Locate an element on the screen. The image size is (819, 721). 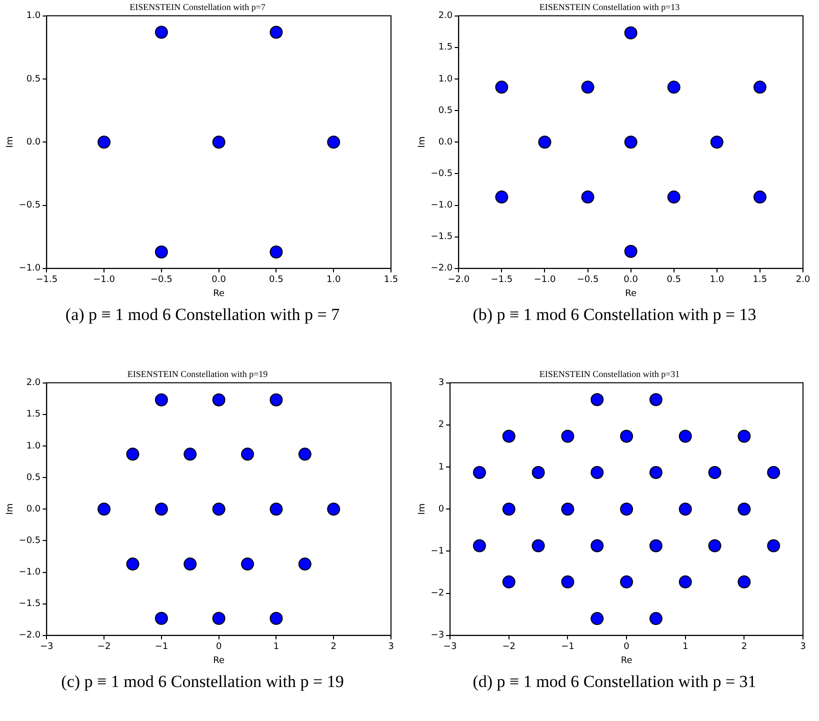
text: (c) p ≡ 1 mod 6 Constellation with p = 19 is located at coordinates (202, 682).